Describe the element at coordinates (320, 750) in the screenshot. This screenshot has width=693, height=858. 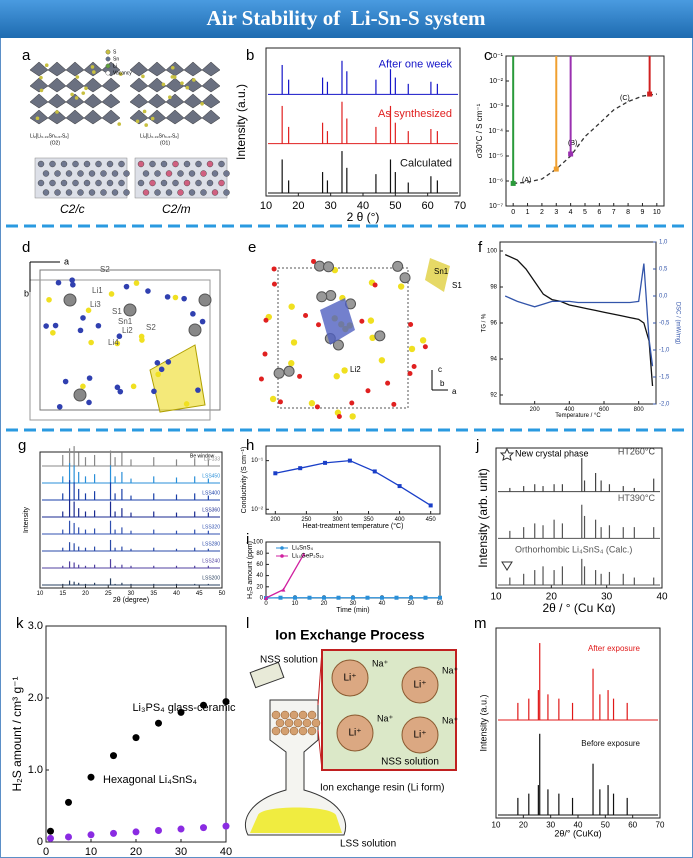
I see `zoom-line` at that location.